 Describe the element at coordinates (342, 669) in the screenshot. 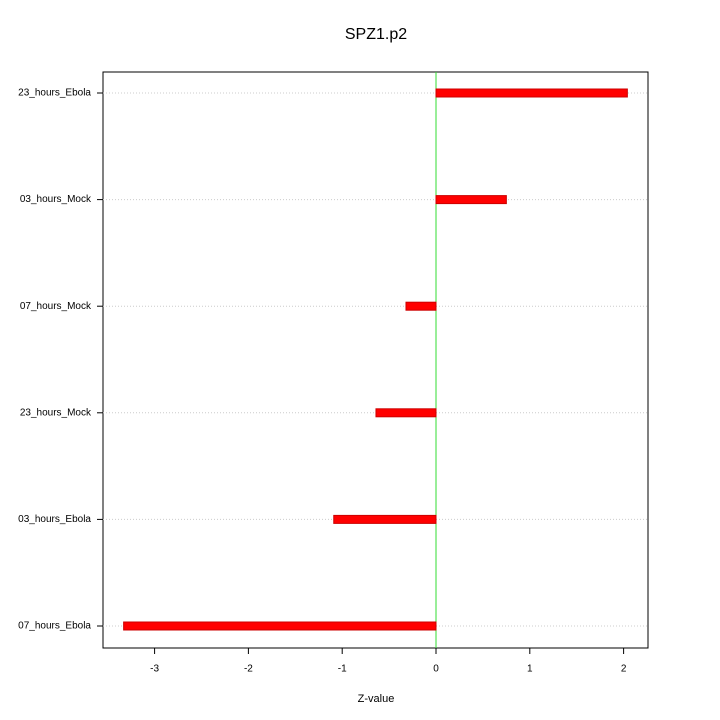

I see `x-tick-label: -1` at that location.